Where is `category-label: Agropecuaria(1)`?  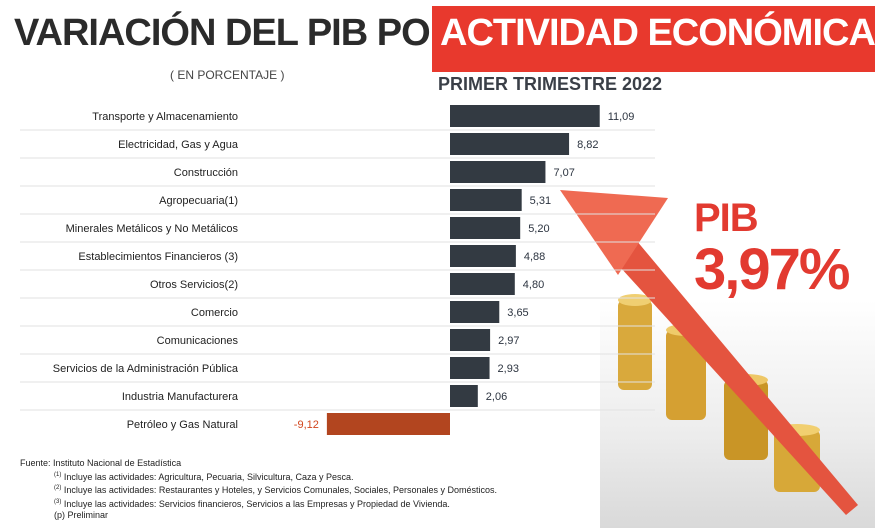 category-label: Agropecuaria(1) is located at coordinates (198, 201).